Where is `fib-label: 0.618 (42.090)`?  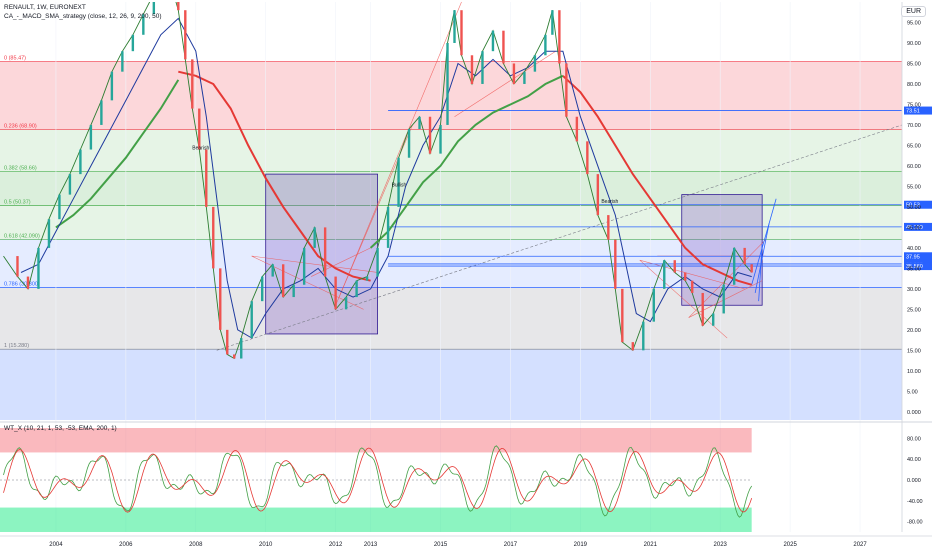 fib-label: 0.618 (42.090) is located at coordinates (22, 236).